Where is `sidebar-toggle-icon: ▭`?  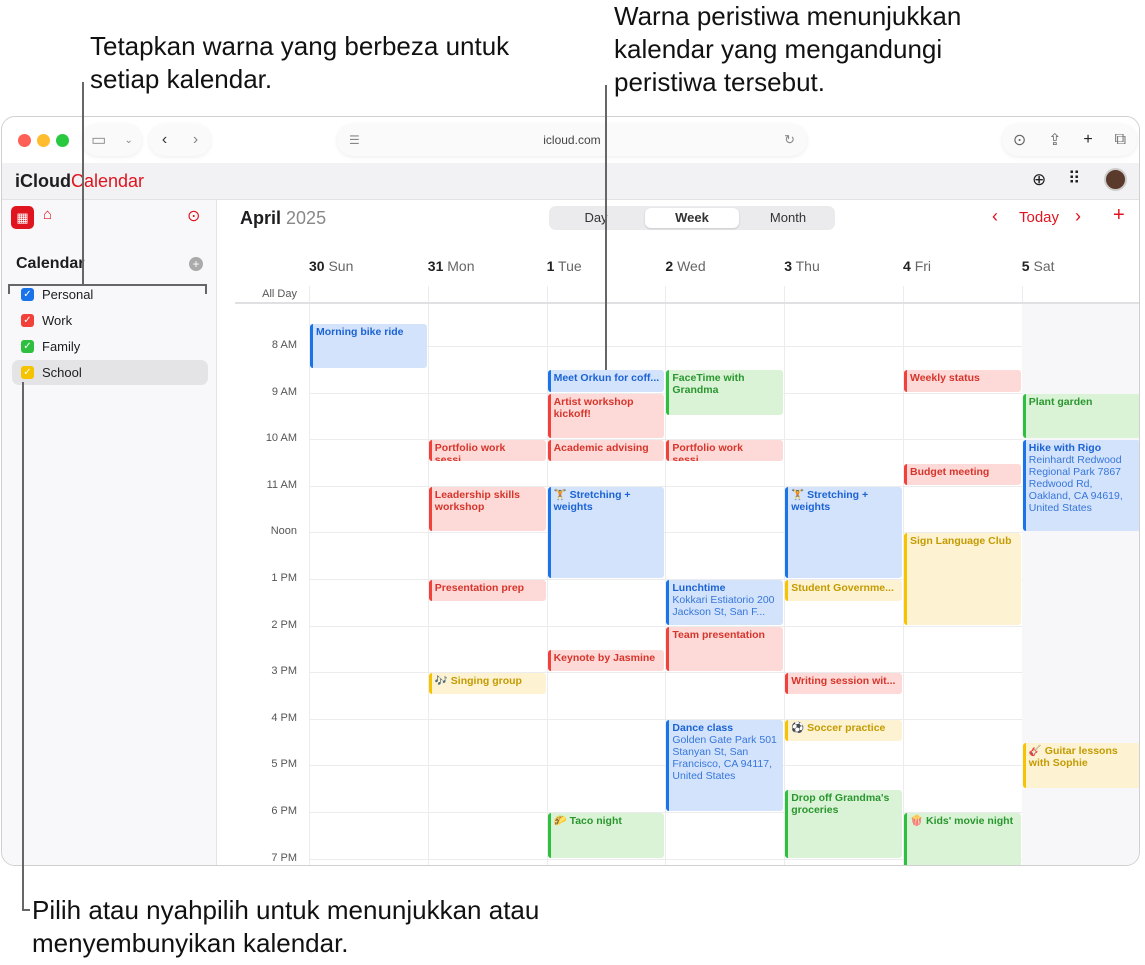 sidebar-toggle-icon: ▭ is located at coordinates (99, 140).